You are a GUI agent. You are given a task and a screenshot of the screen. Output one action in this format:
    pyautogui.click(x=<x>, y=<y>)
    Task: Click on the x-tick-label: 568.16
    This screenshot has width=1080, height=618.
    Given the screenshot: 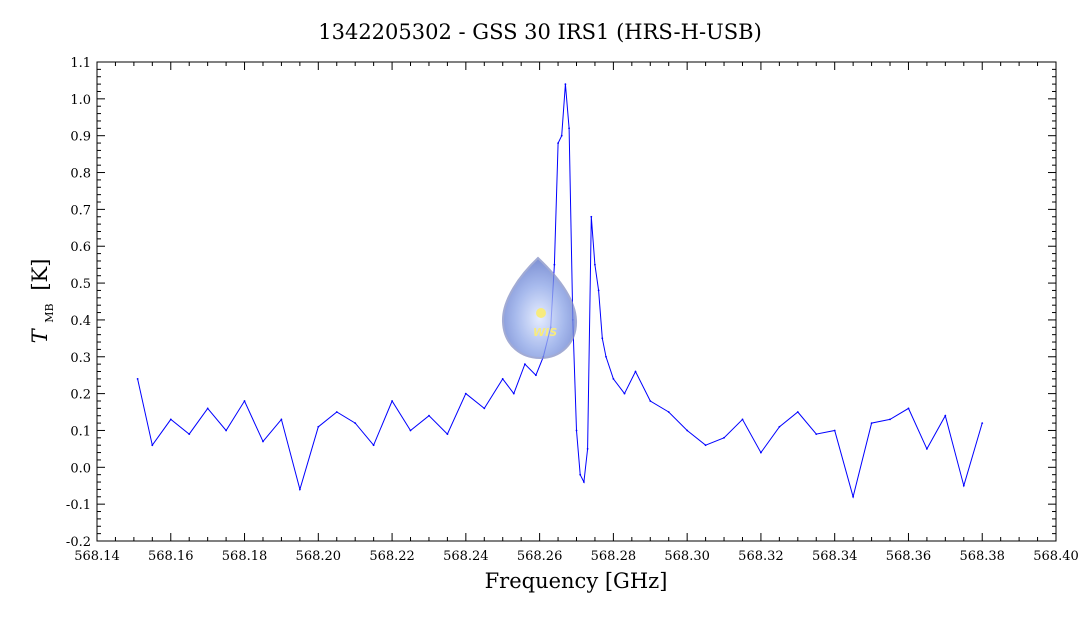 What is the action you would take?
    pyautogui.click(x=171, y=556)
    